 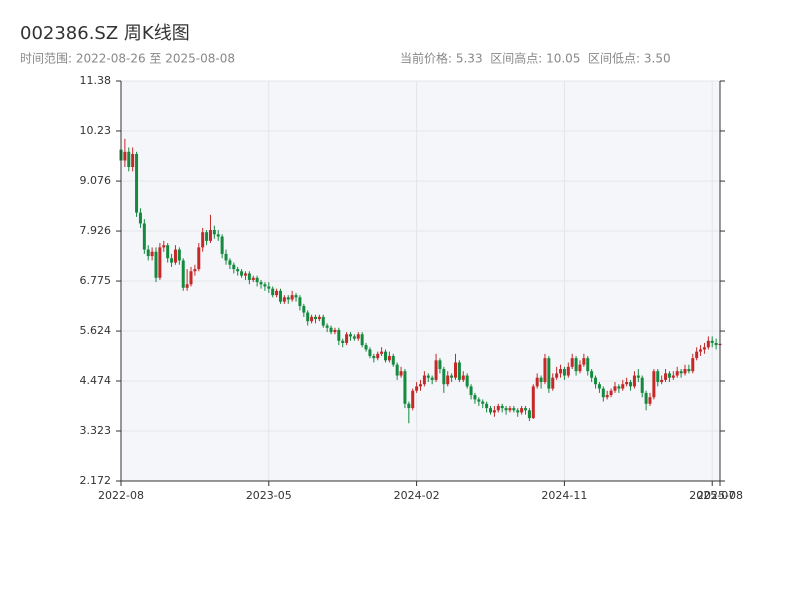 I want to click on chart-title: 002386.SZ 周K线图, so click(x=105, y=33).